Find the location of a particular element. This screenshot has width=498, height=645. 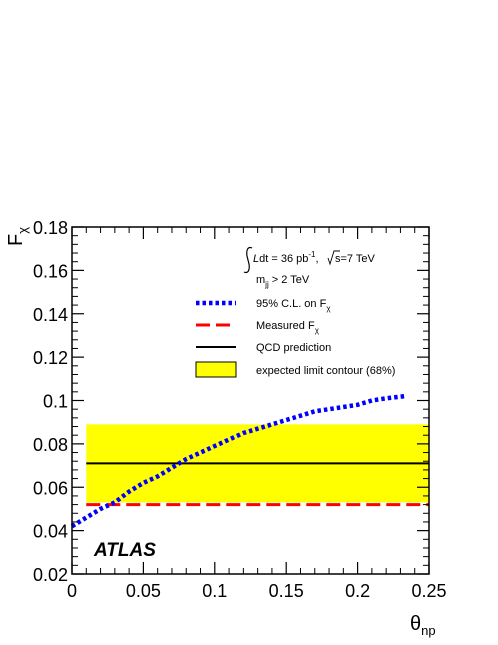

y-axis-title: Fχ is located at coordinates (17, 236).